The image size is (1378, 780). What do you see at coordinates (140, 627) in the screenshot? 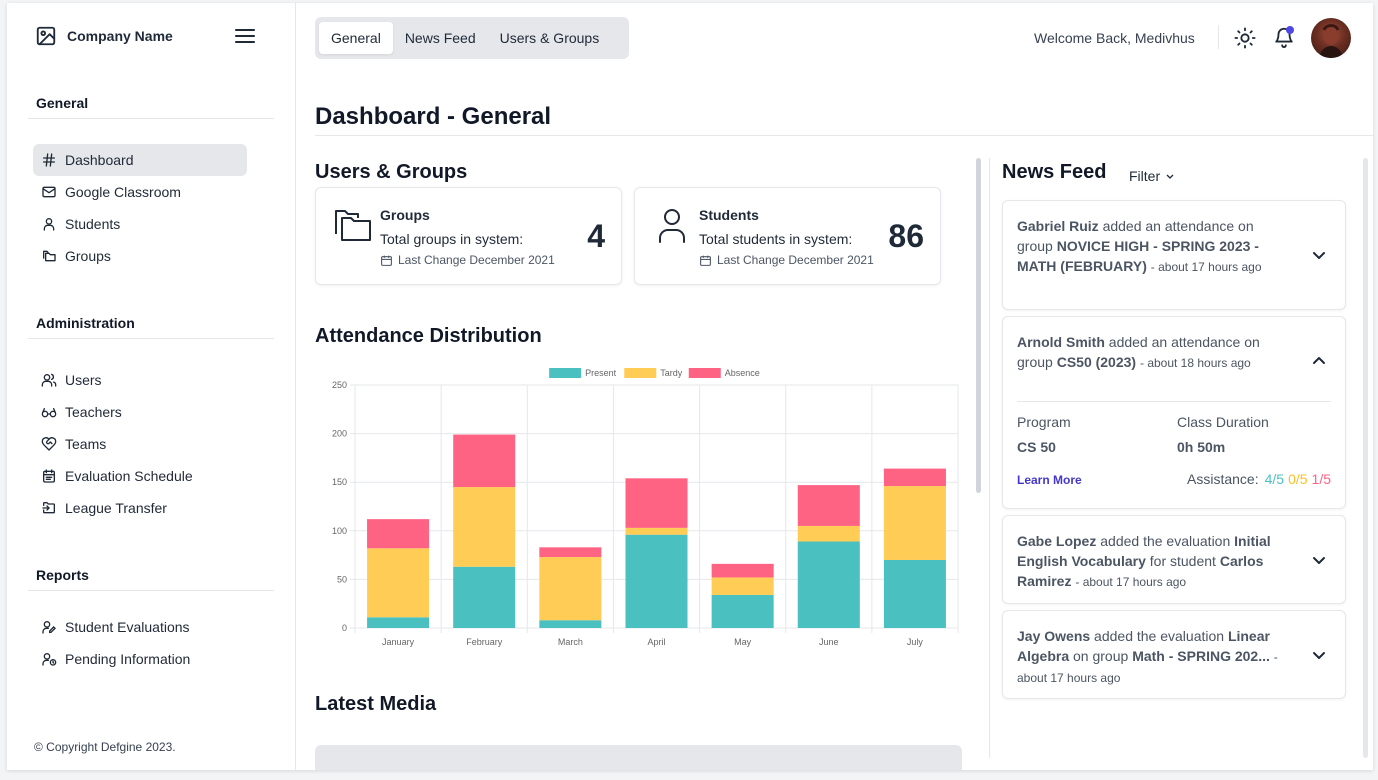
I see `sidebar-item-student-evaluations: Student Evaluations` at bounding box center [140, 627].